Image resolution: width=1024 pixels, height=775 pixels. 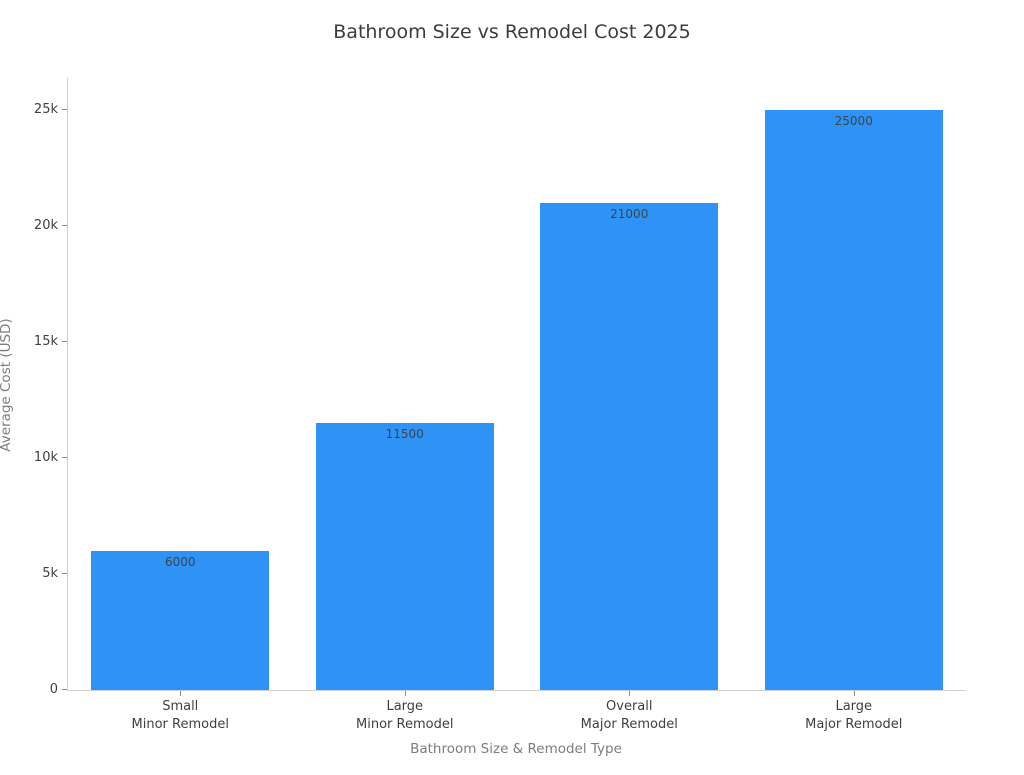 I want to click on bar-value-label: 21000, so click(x=629, y=213).